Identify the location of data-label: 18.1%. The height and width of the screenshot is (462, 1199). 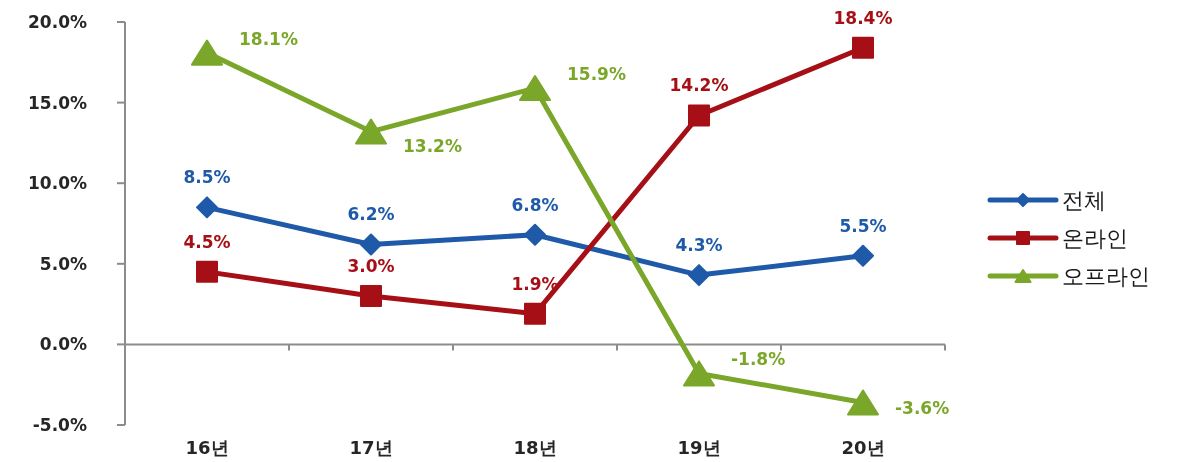
(268, 38).